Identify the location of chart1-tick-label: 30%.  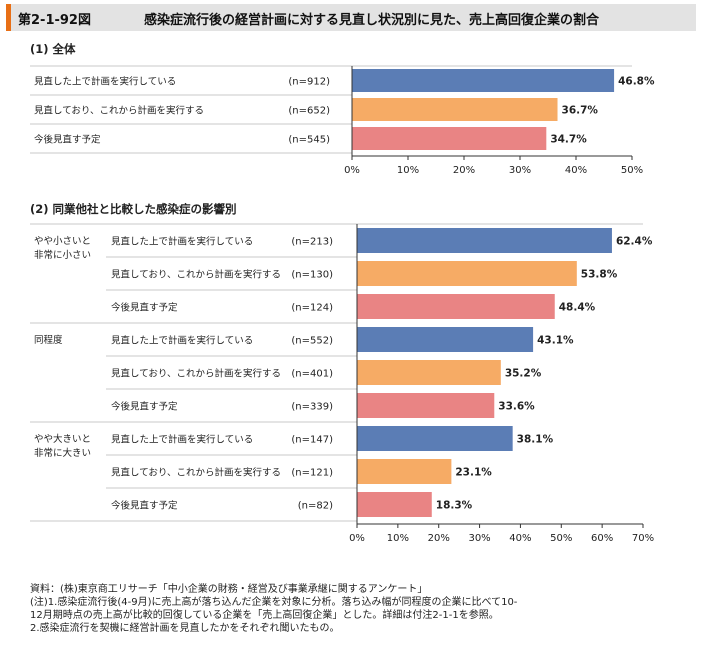
(520, 170).